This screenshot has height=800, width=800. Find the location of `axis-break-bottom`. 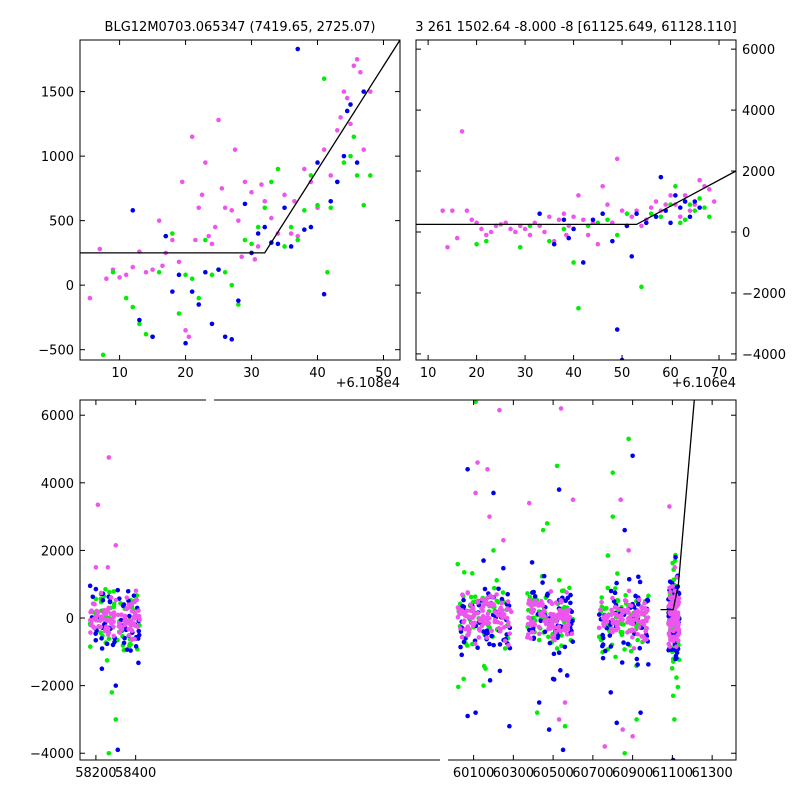

axis-break-bottom is located at coordinates (444, 760).